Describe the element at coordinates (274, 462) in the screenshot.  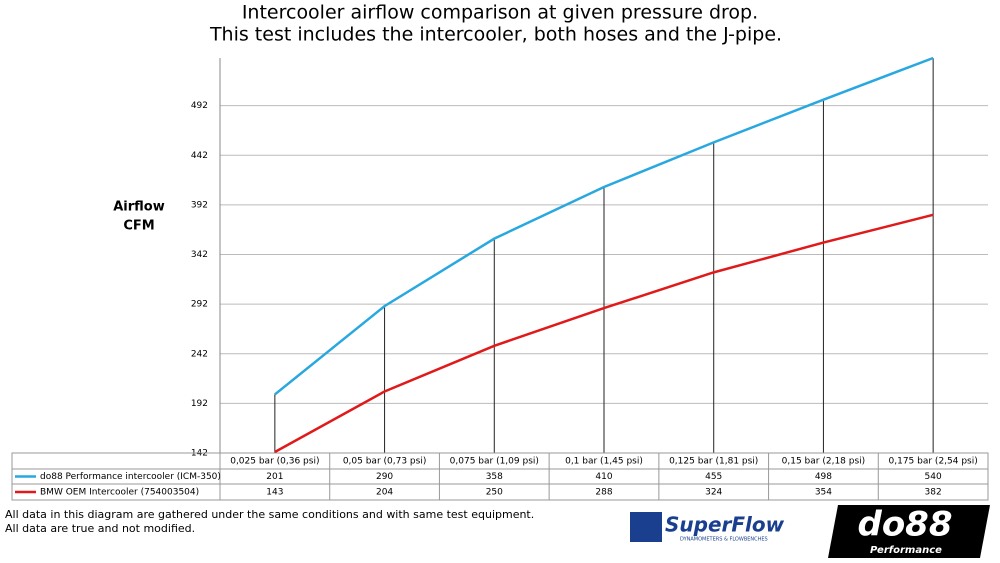
I see `x-tick-label: 0,025 bar (0,36 psi)` at that location.